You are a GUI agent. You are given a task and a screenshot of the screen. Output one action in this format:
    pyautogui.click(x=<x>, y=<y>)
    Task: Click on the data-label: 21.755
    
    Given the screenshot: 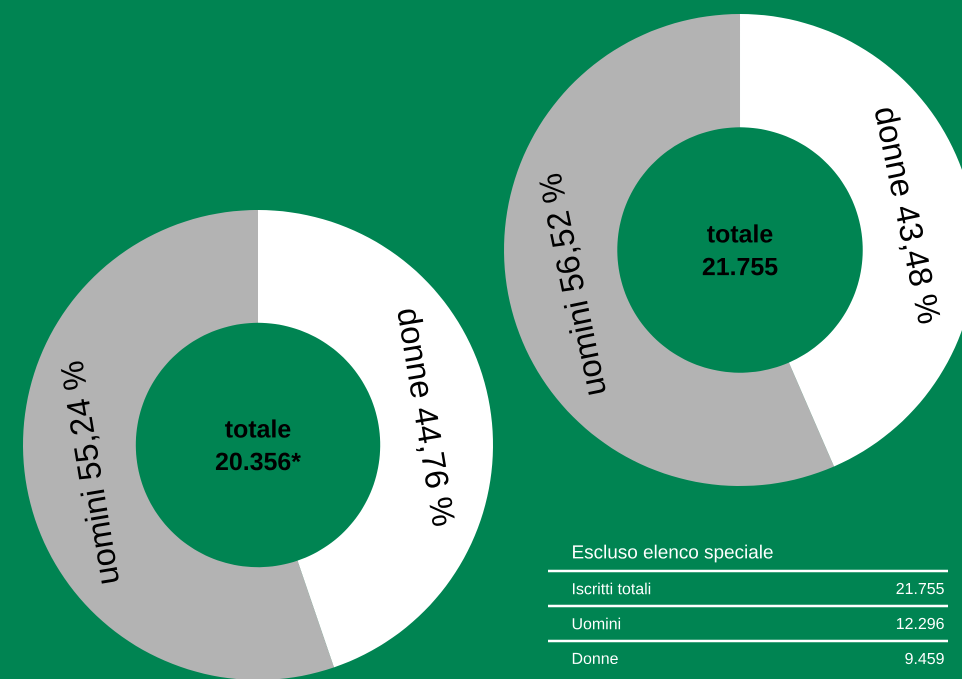 What is the action you would take?
    pyautogui.click(x=920, y=588)
    